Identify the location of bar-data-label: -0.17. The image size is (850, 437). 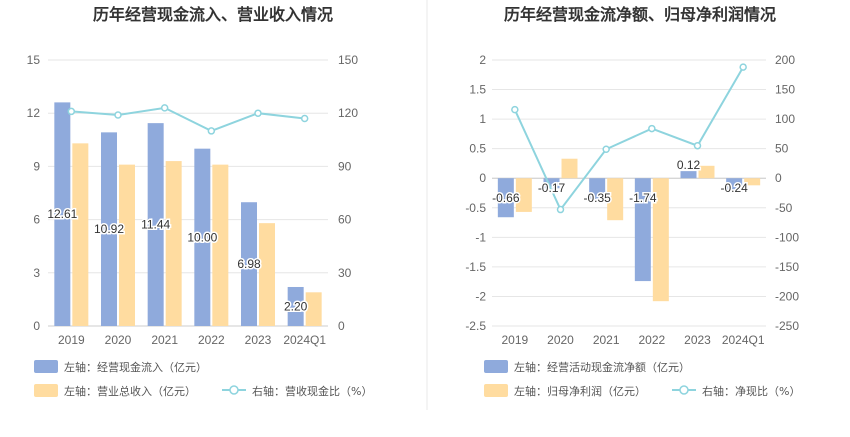
(552, 188).